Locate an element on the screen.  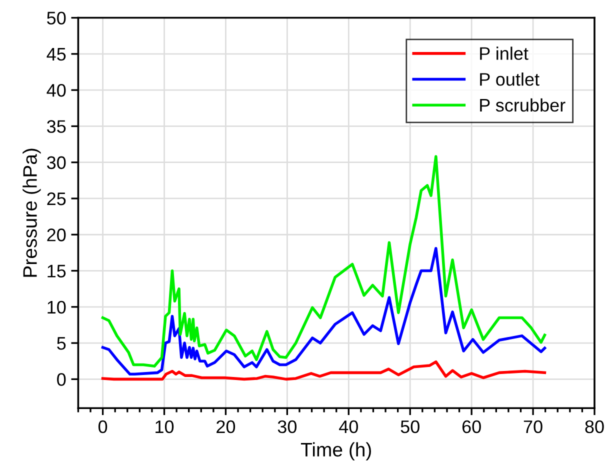
legend-label: P scrubber is located at coordinates (523, 105).